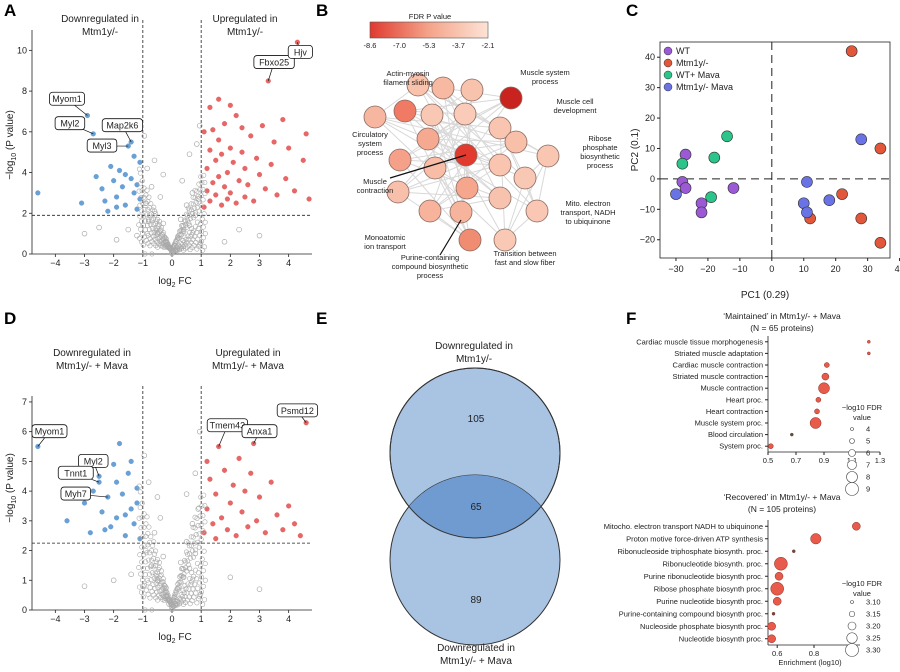 This screenshot has height=672, width=900. Describe the element at coordinates (24, 132) in the screenshot. I see `a-y-tick-label: 6` at that location.